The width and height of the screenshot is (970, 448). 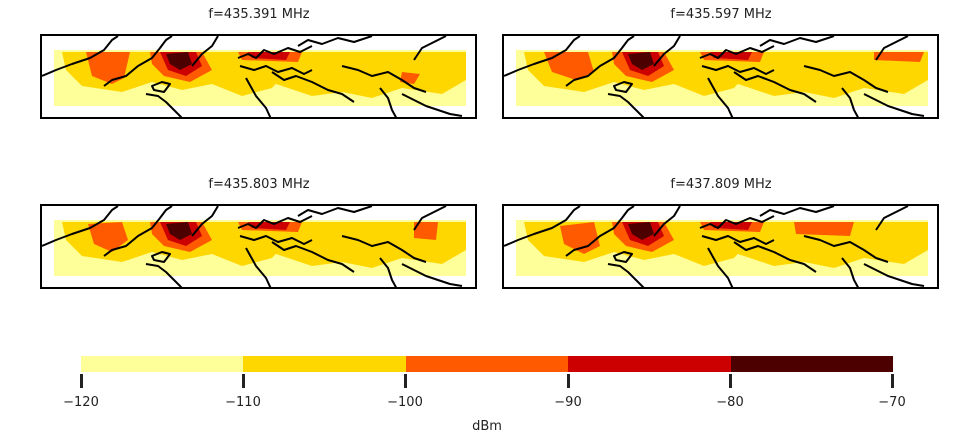 What do you see at coordinates (81, 402) in the screenshot?
I see `colorbar-tick-label: −120` at bounding box center [81, 402].